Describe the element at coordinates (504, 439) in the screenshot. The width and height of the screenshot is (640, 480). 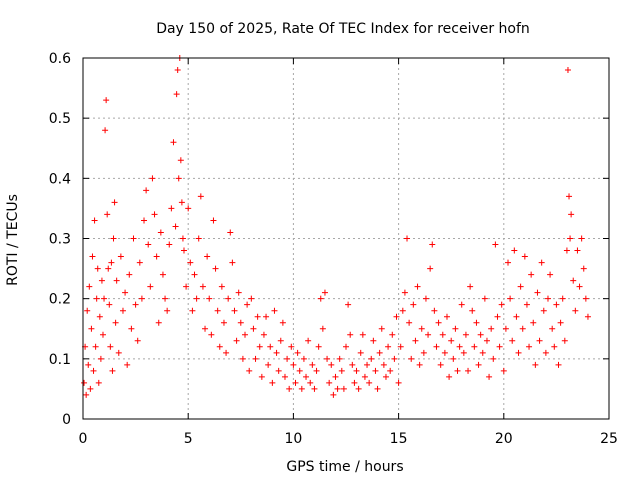
I see `x-tick-label: 20` at that location.